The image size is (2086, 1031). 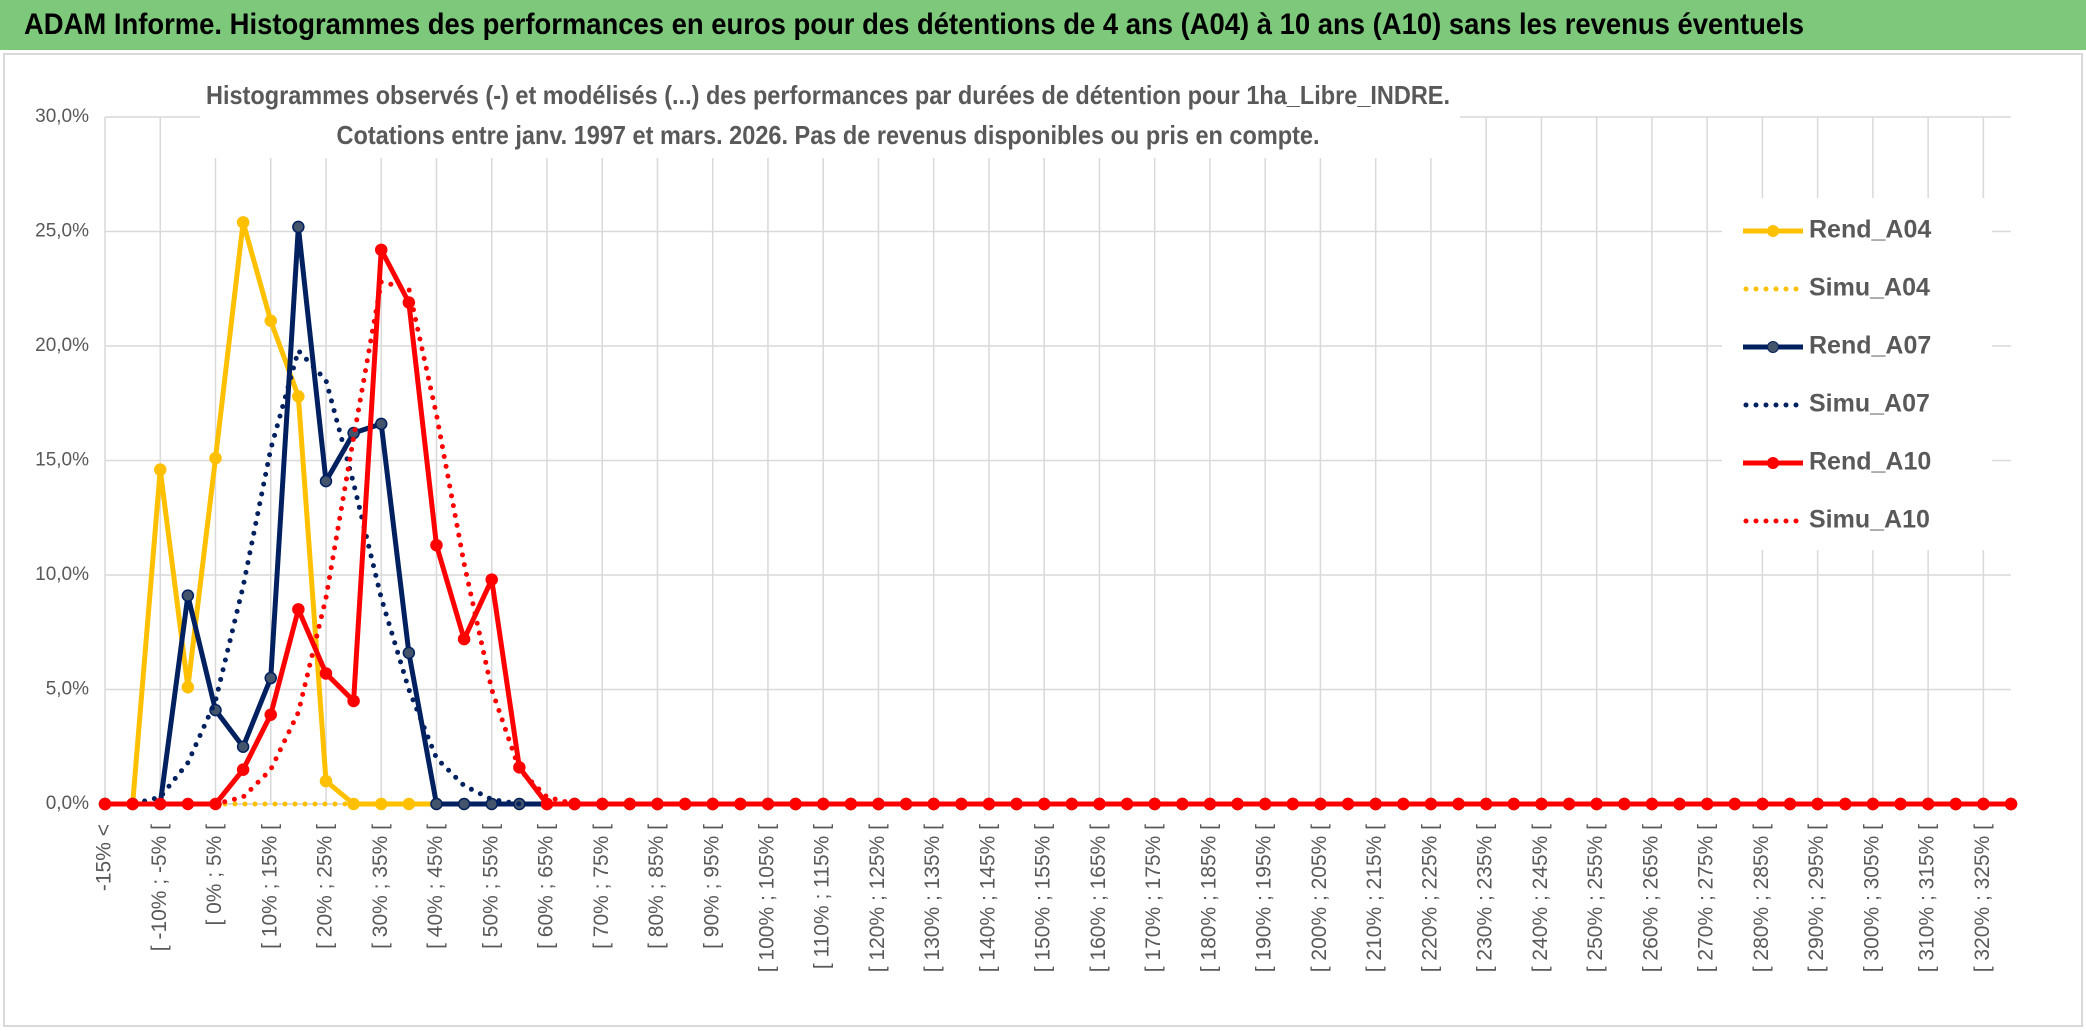 I want to click on y-tick-label: 15,0%, so click(x=62, y=460).